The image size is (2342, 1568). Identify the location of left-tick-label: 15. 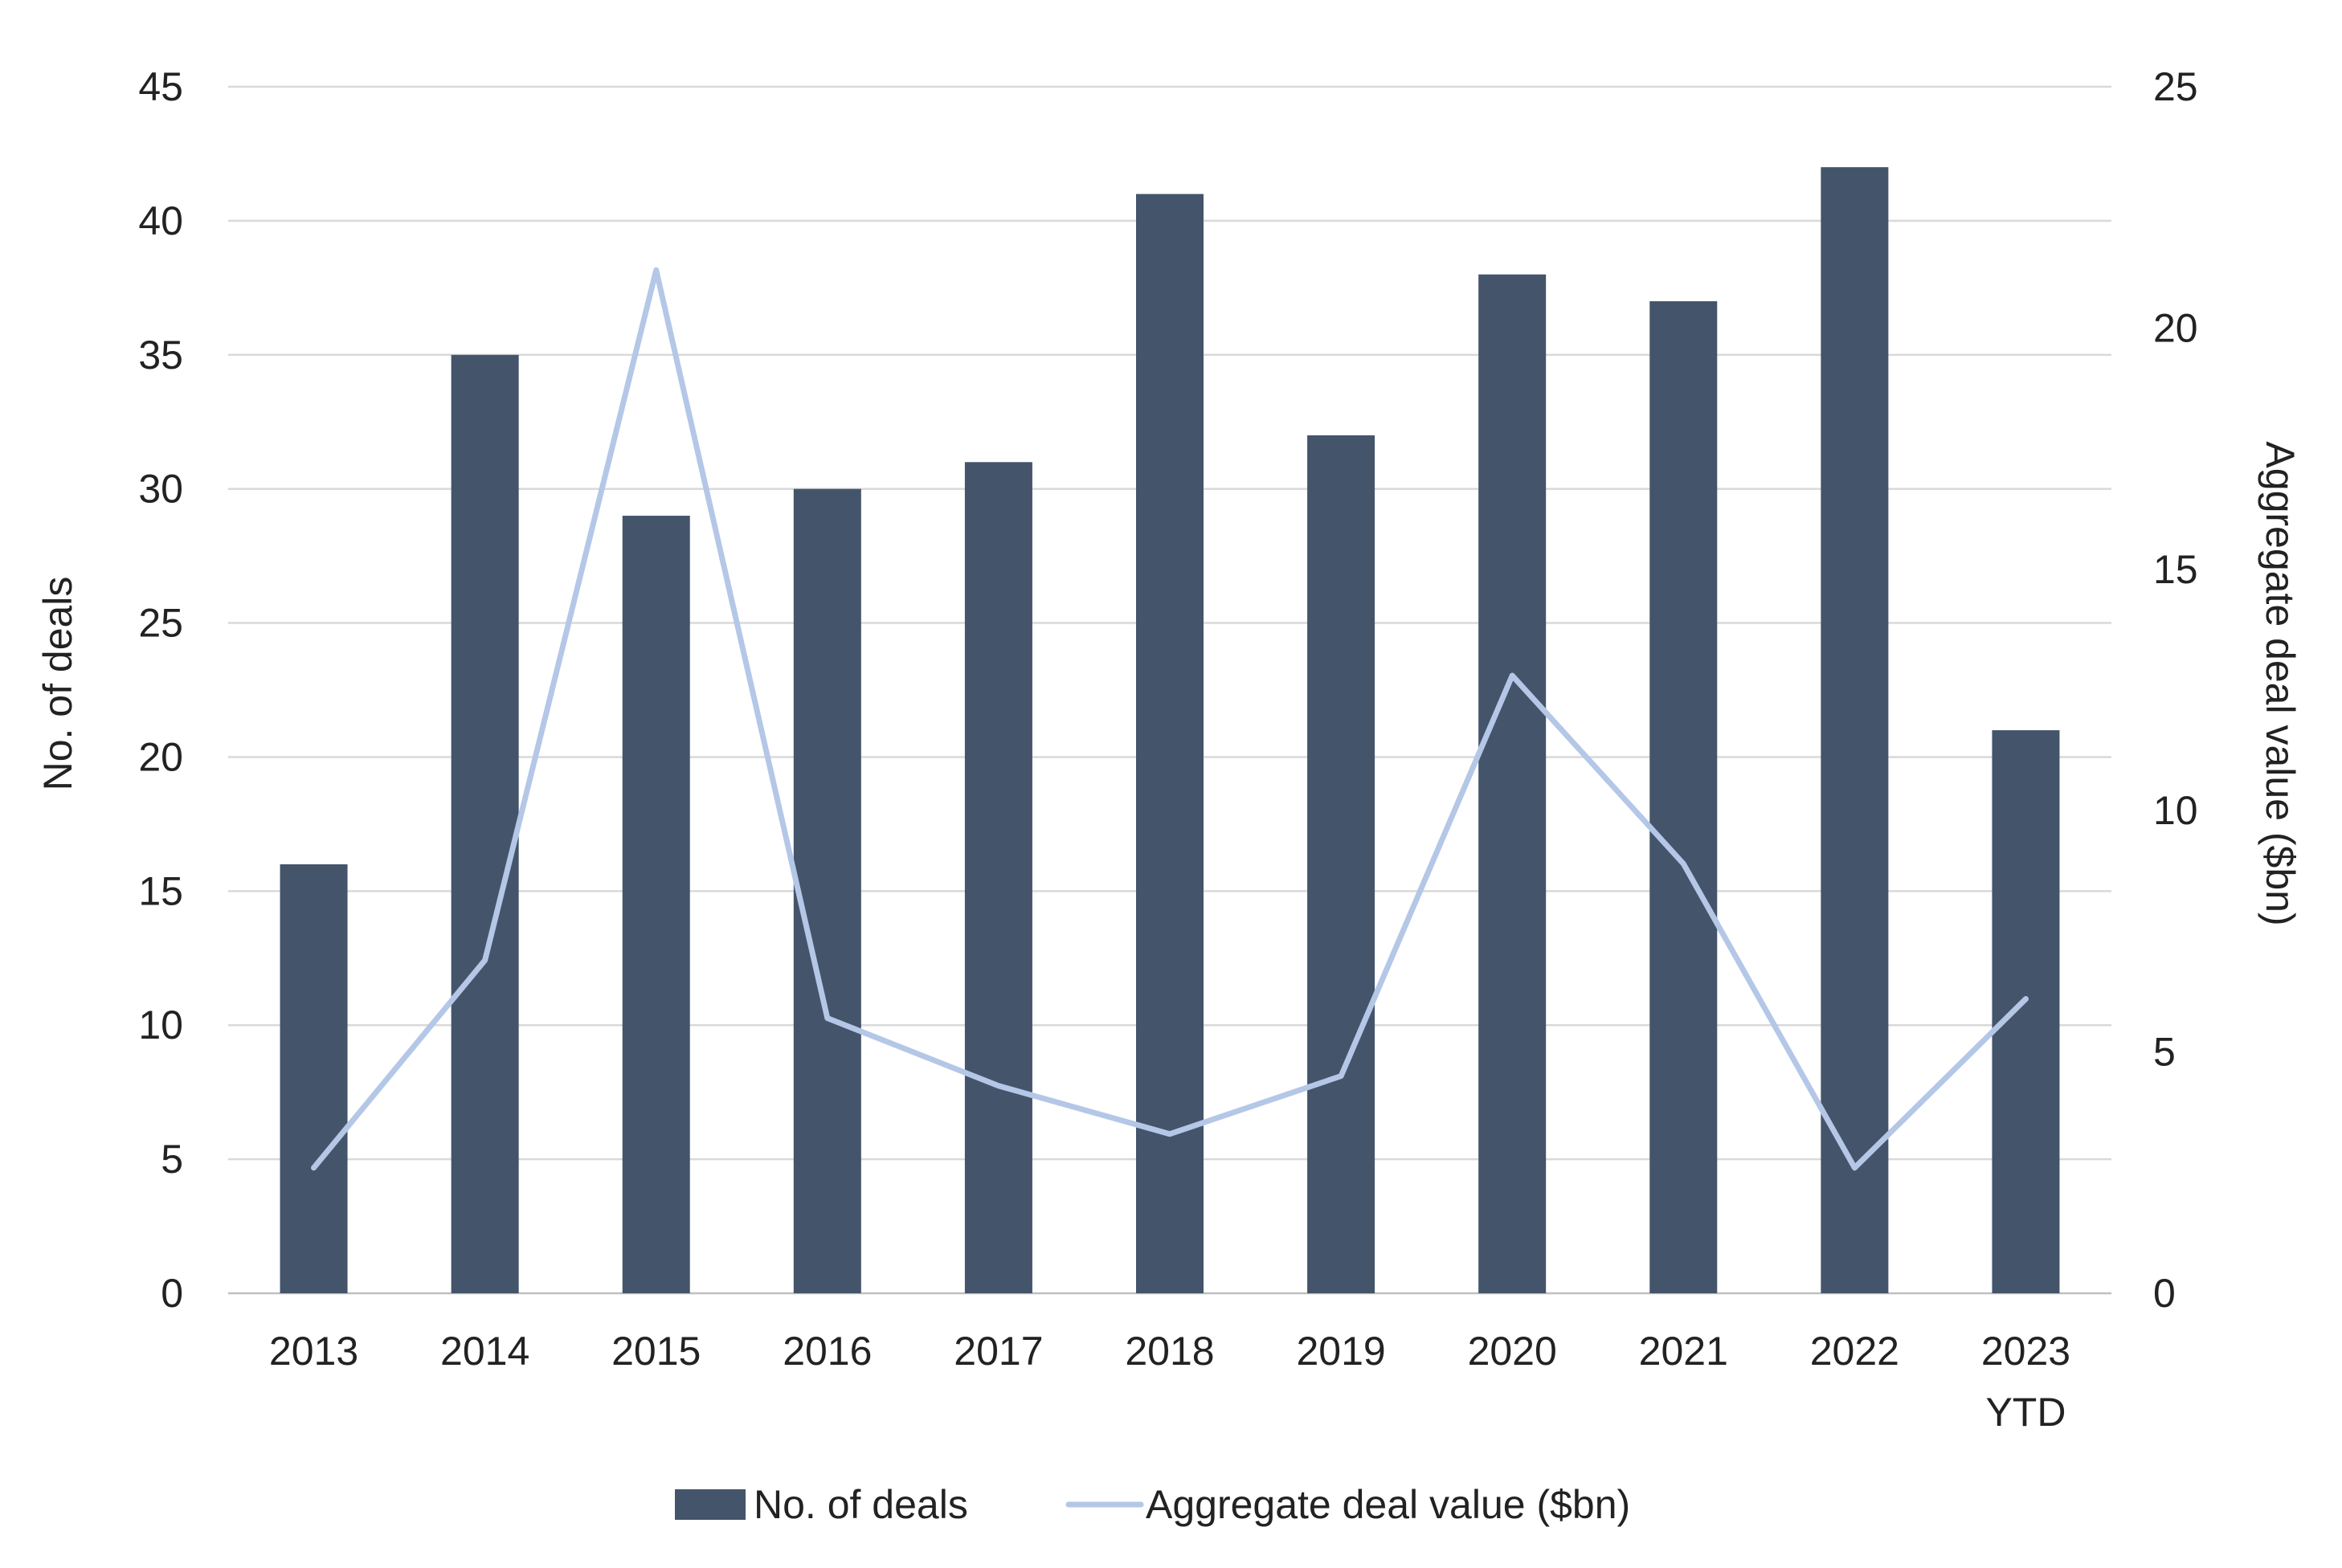
(160, 890).